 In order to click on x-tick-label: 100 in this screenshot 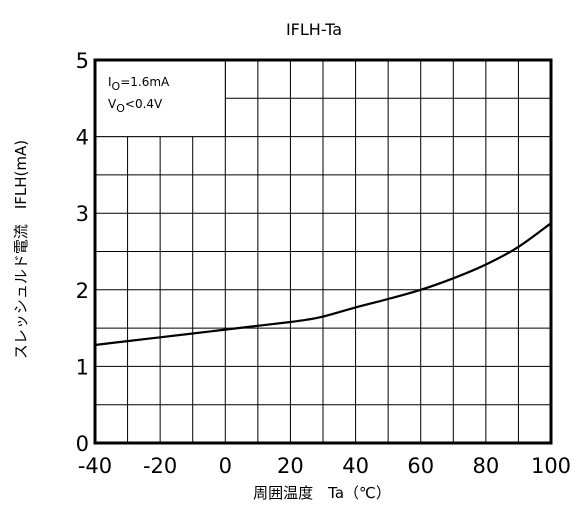, I will do `click(551, 466)`.